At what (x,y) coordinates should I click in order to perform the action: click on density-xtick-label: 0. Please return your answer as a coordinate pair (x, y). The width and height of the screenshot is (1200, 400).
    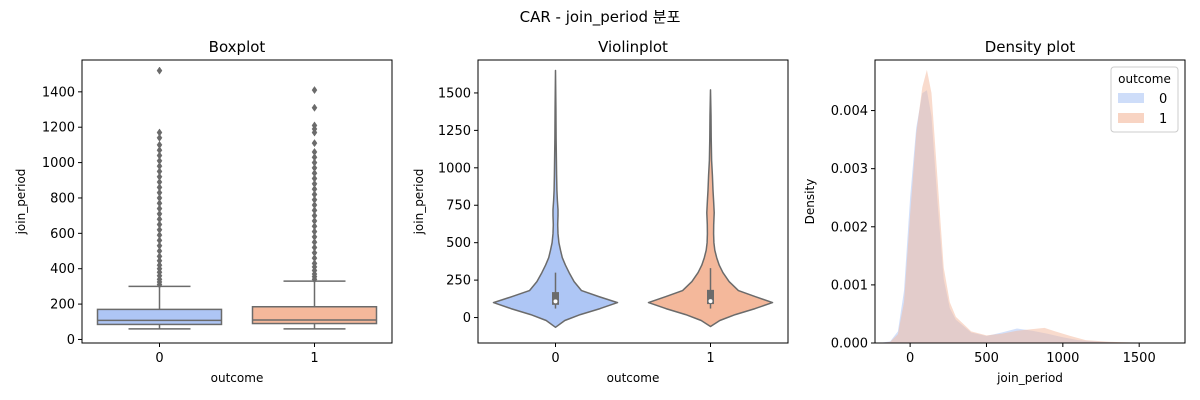
    Looking at the image, I should click on (910, 358).